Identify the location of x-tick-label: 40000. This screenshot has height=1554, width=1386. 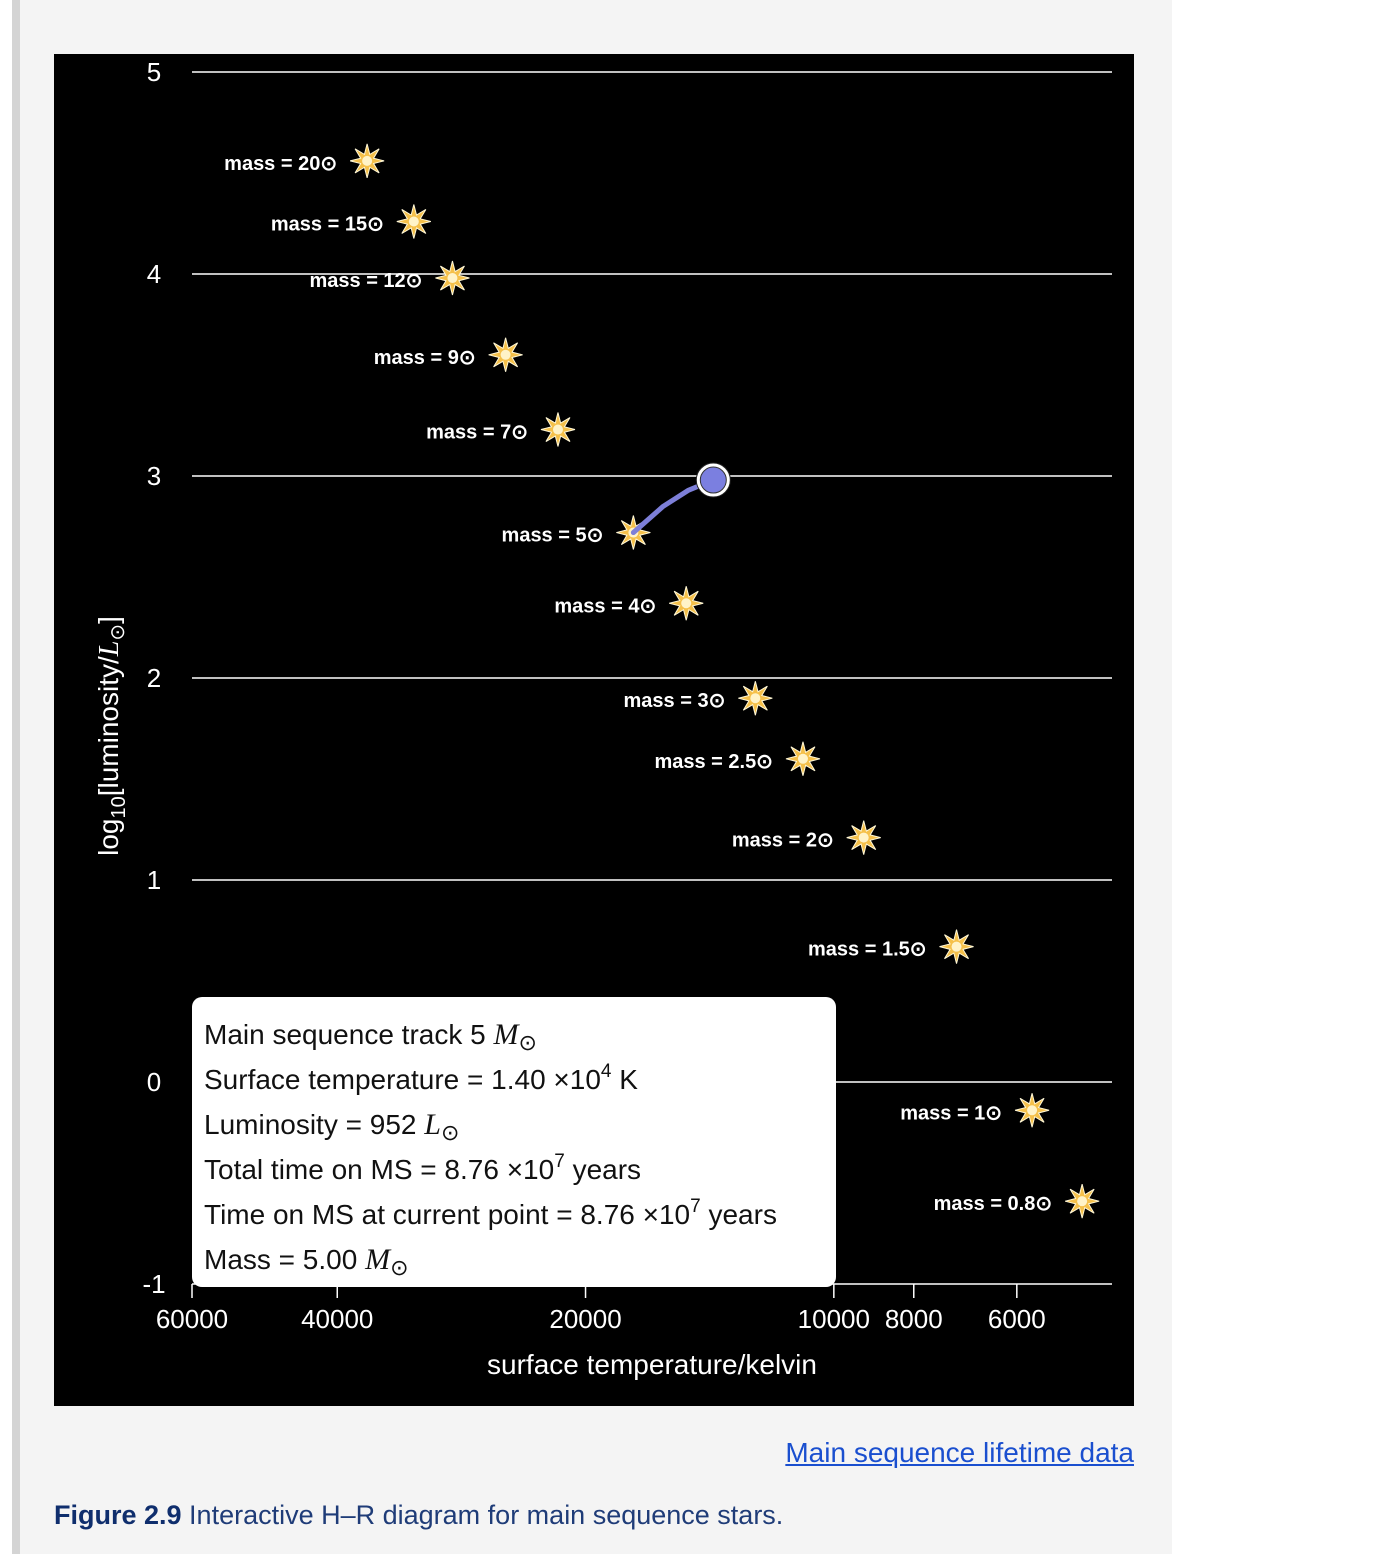
(337, 1319).